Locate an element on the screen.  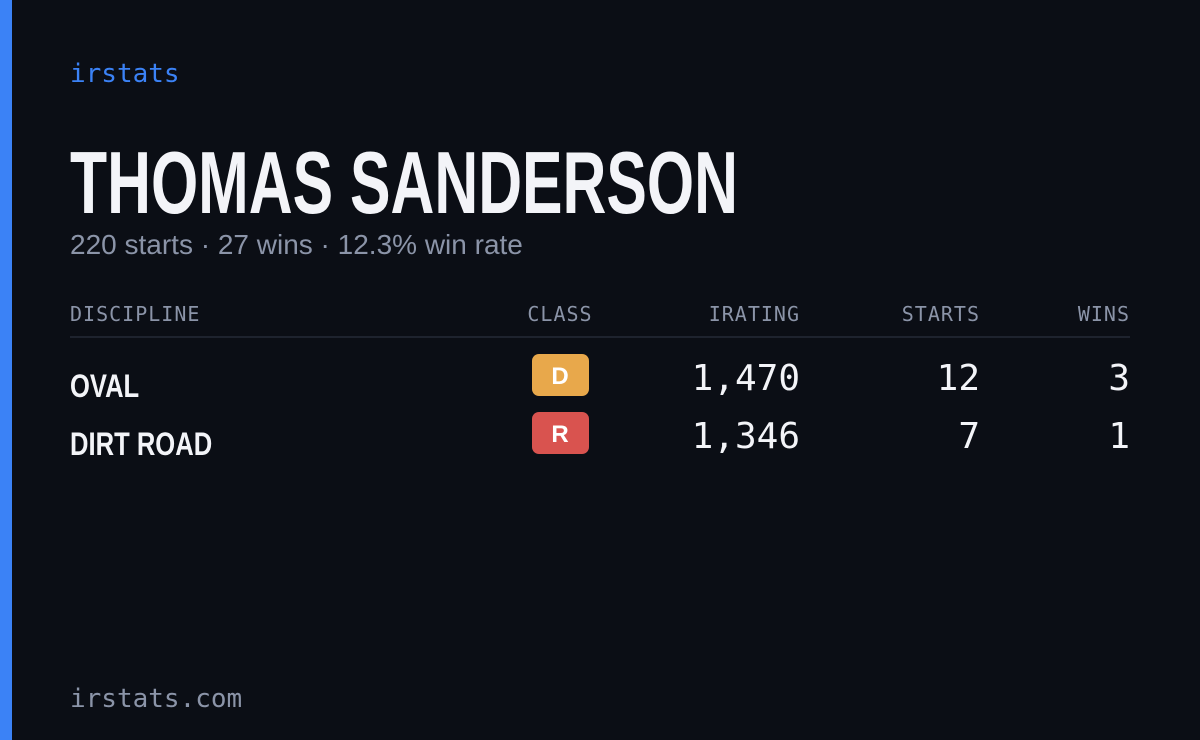
driver-summary: 220 starts · 27 wins · 12.3% win rate is located at coordinates (296, 244).